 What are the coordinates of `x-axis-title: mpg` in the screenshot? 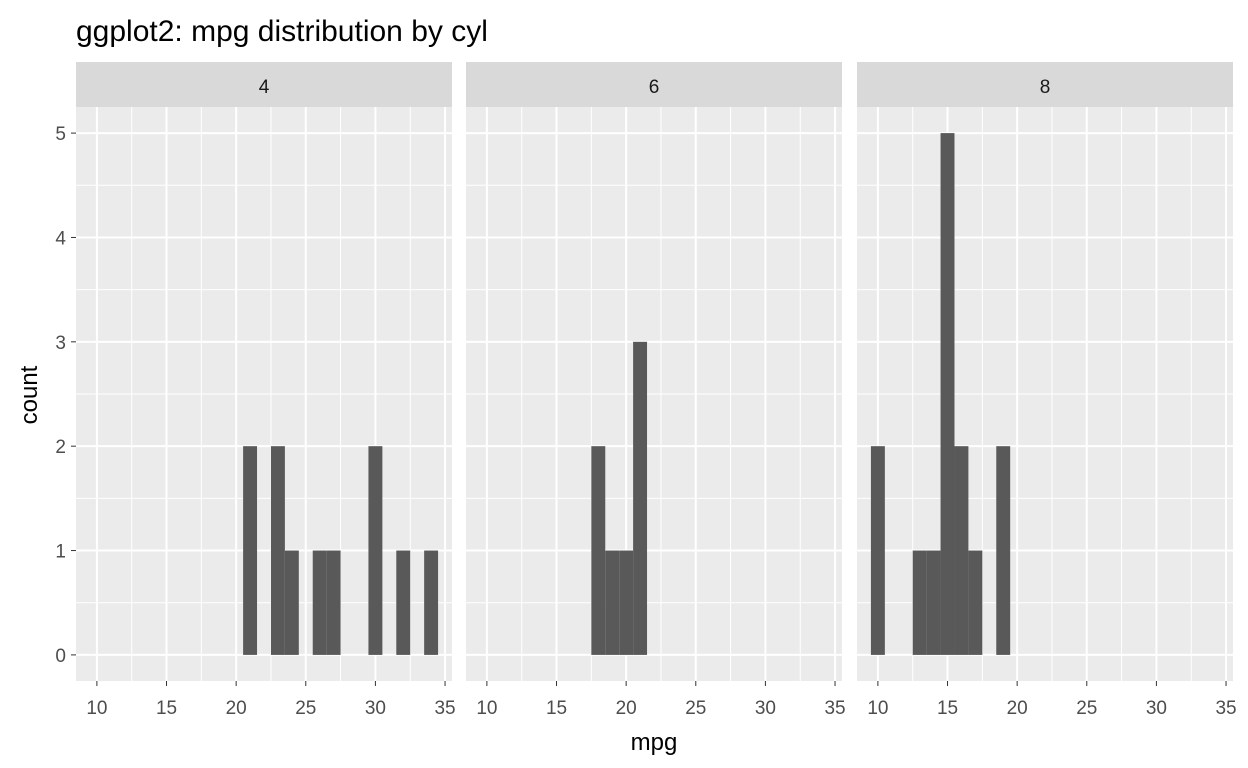 It's located at (654, 742).